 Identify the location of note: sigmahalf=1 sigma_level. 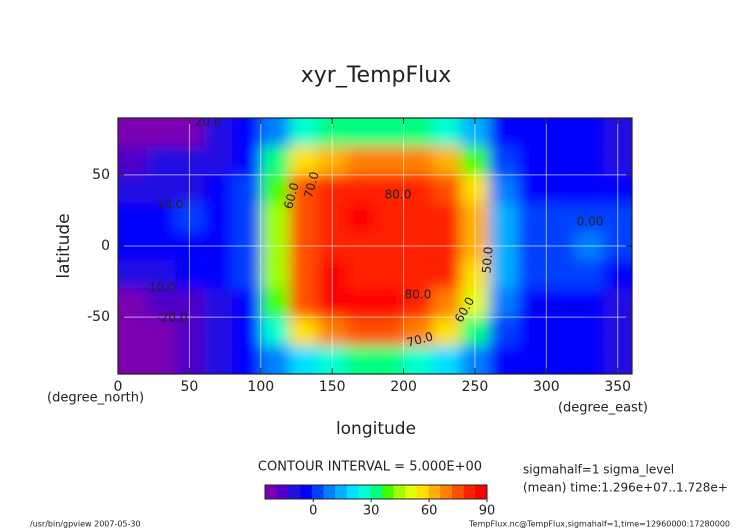
(598, 470).